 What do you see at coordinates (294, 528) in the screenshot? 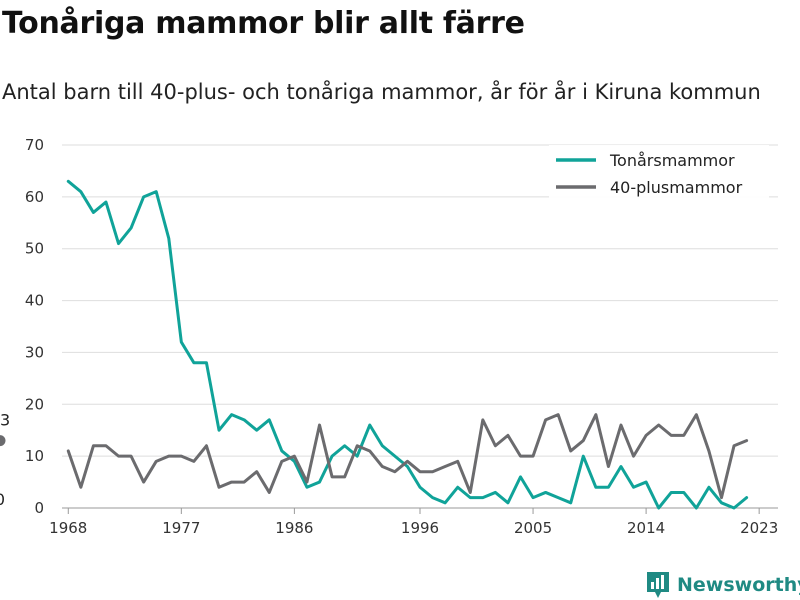
I see `x-tick-label: 1986` at bounding box center [294, 528].